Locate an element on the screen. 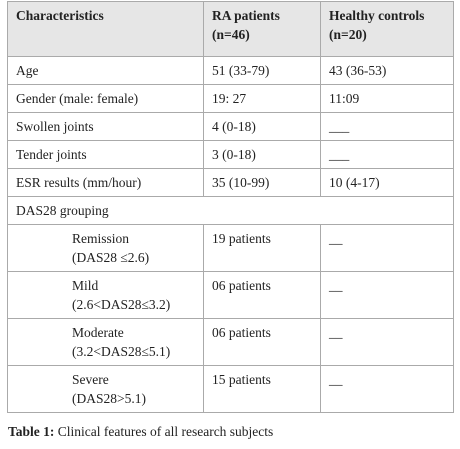  cell-line: (DAS28 ≤2.6) is located at coordinates (111, 257).